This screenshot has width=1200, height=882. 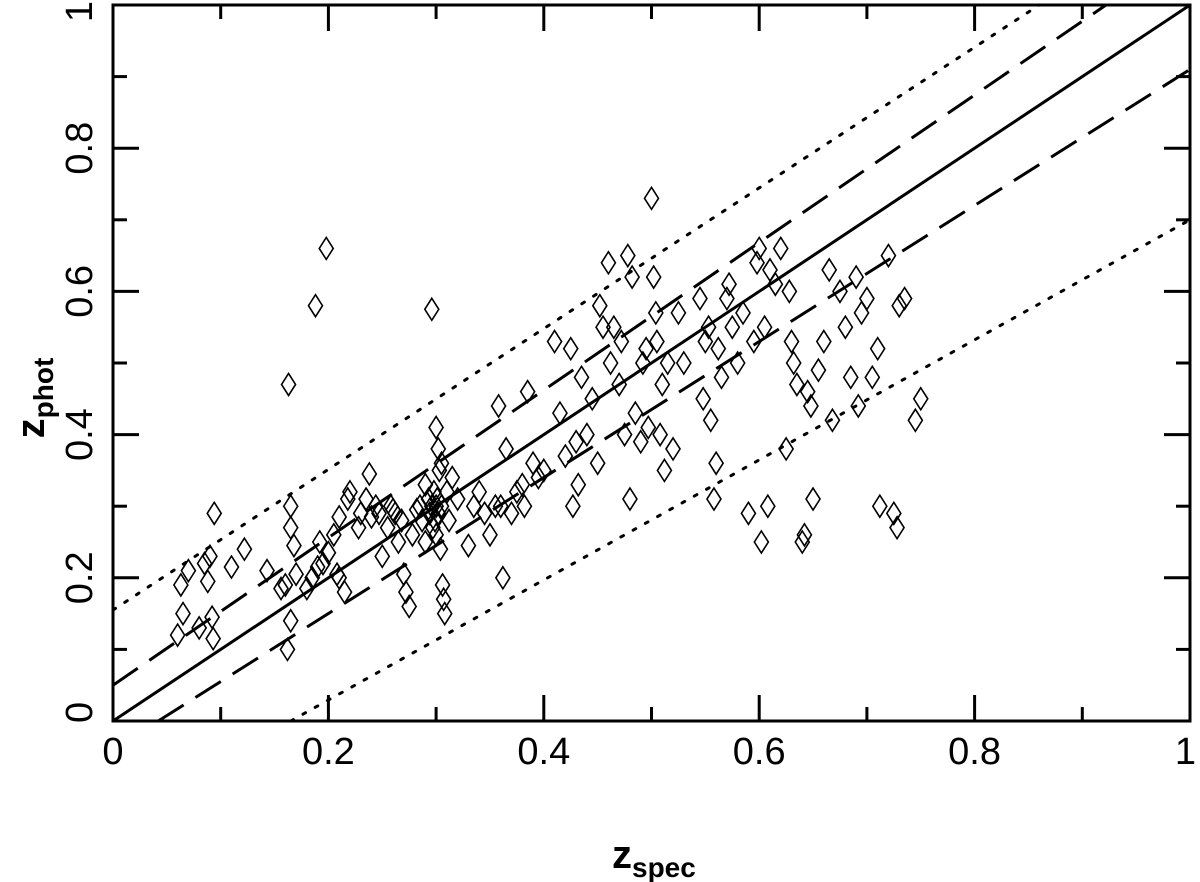 What do you see at coordinates (974, 752) in the screenshot?
I see `x-tick-label: 0.8` at bounding box center [974, 752].